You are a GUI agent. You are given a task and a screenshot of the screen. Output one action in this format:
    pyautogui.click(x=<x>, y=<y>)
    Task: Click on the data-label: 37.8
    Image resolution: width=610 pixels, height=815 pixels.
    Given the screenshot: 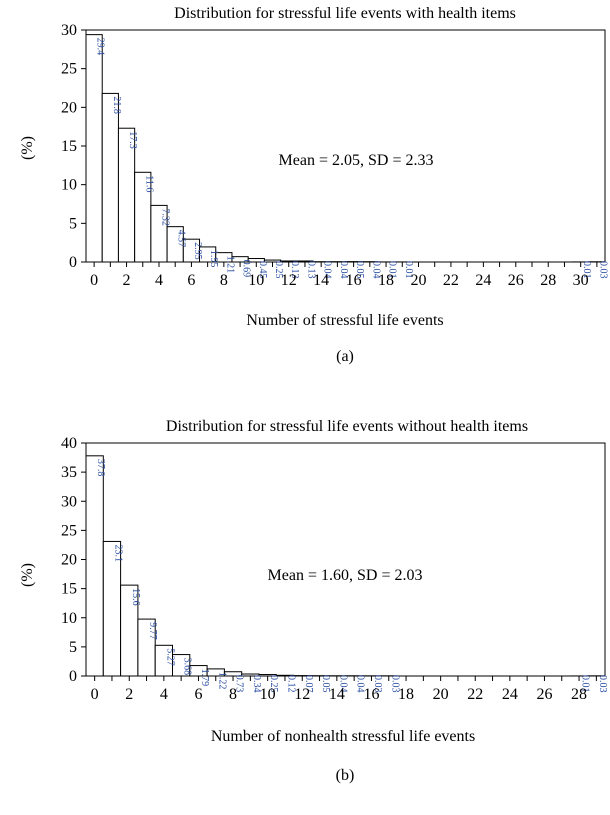 What is the action you would take?
    pyautogui.click(x=100, y=468)
    